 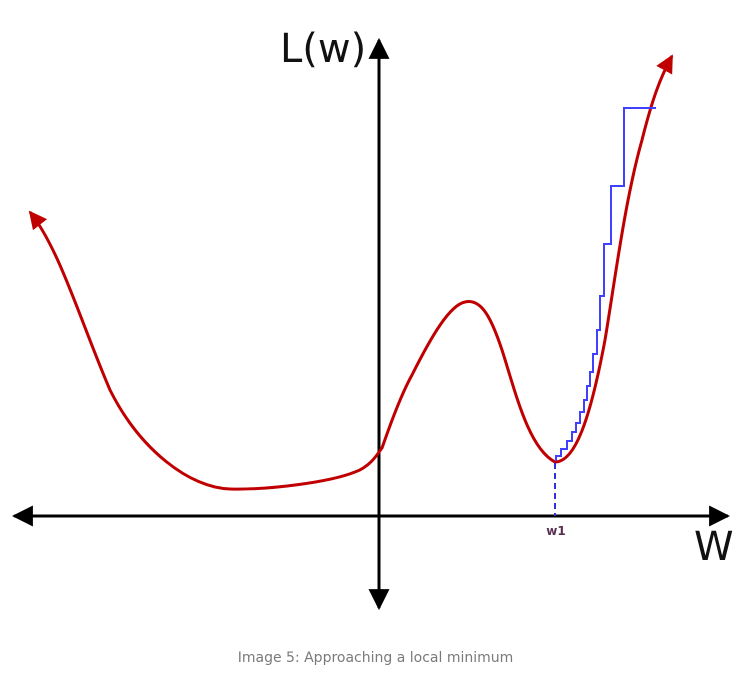 I want to click on gradient-descent-steps, so click(x=605, y=284).